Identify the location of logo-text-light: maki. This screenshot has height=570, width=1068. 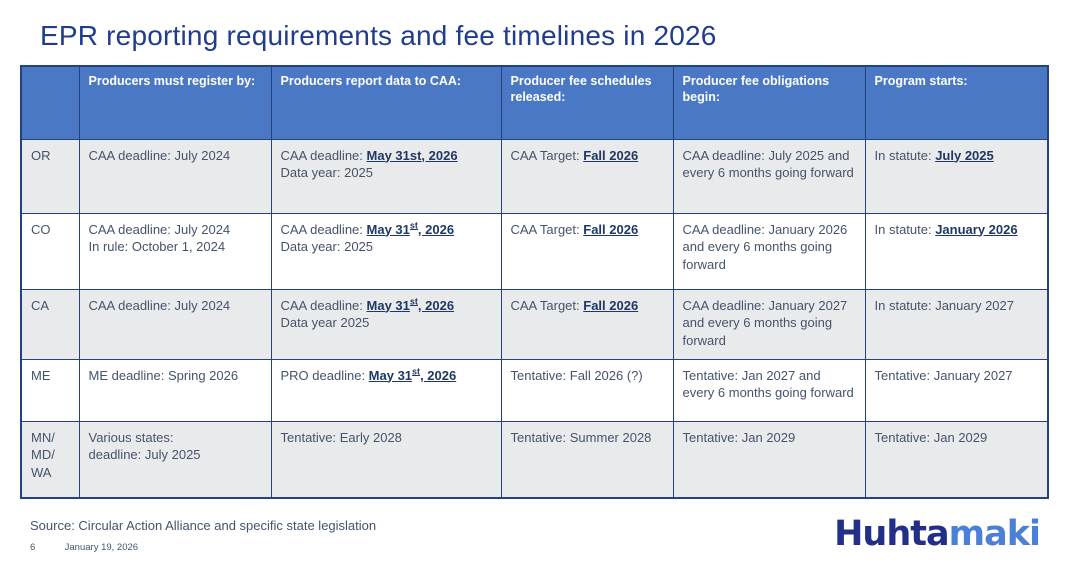
(994, 534).